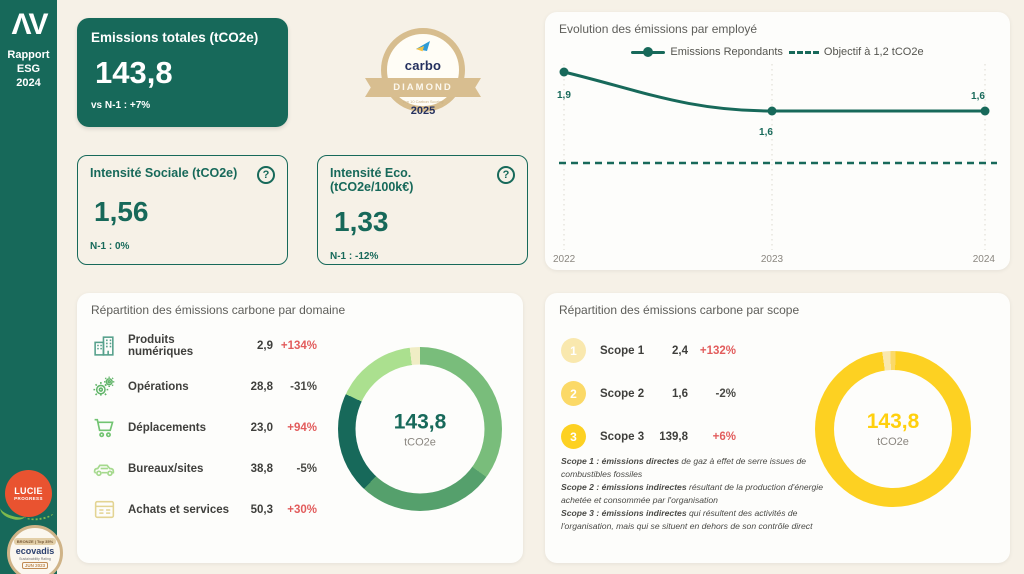 The image size is (1024, 574). Describe the element at coordinates (725, 393) in the screenshot. I see `scope-delta: -2%` at that location.